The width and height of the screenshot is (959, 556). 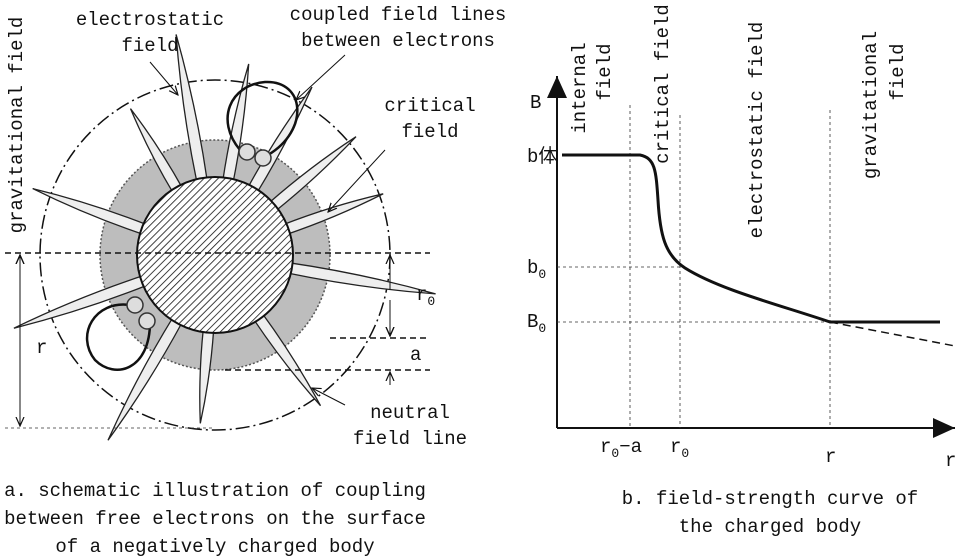 What do you see at coordinates (542, 156) in the screenshot?
I see `y-label: b体` at bounding box center [542, 156].